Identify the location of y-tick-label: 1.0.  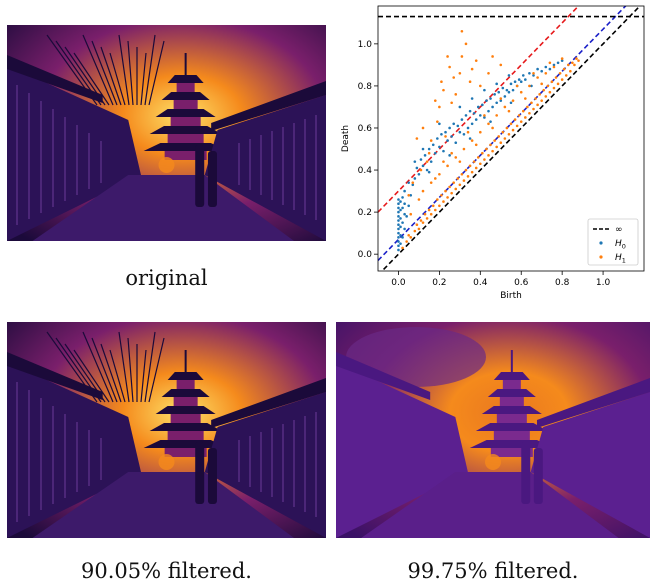
(365, 45).